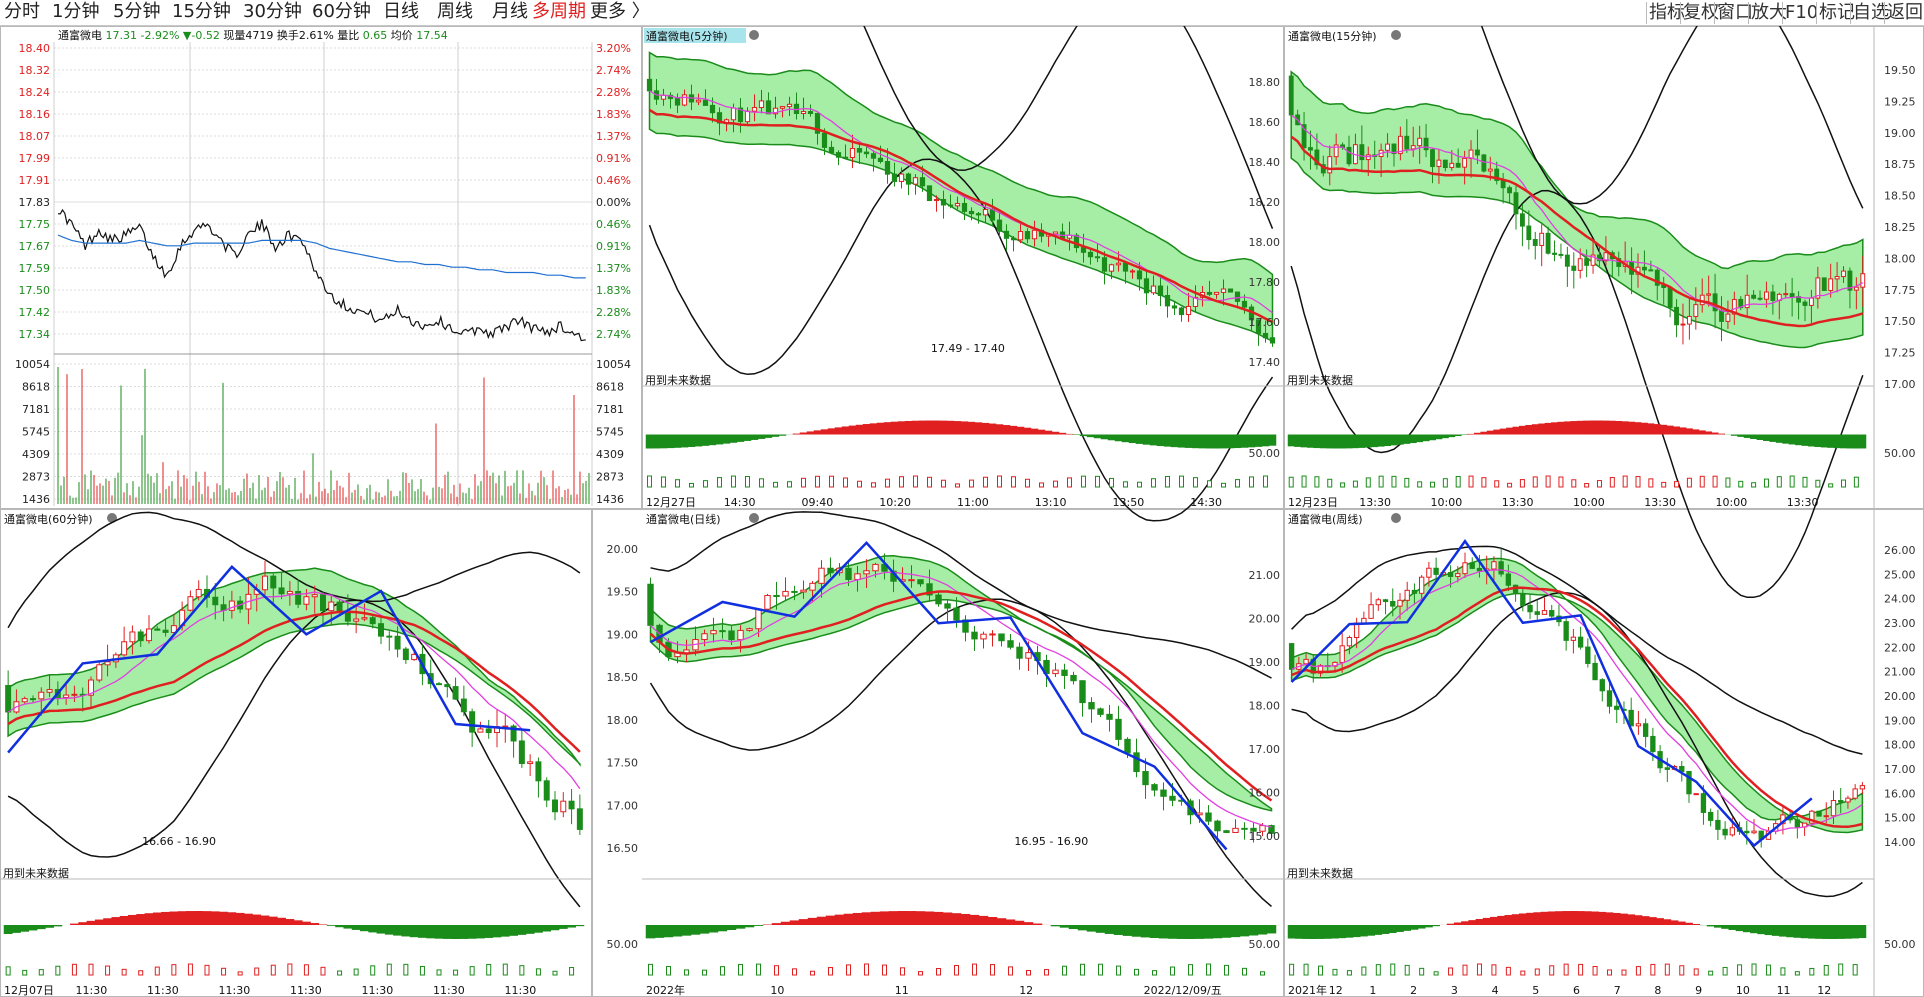 Image resolution: width=1924 pixels, height=997 pixels. Describe the element at coordinates (1900, 196) in the screenshot. I see `y-tick: 18.50` at that location.